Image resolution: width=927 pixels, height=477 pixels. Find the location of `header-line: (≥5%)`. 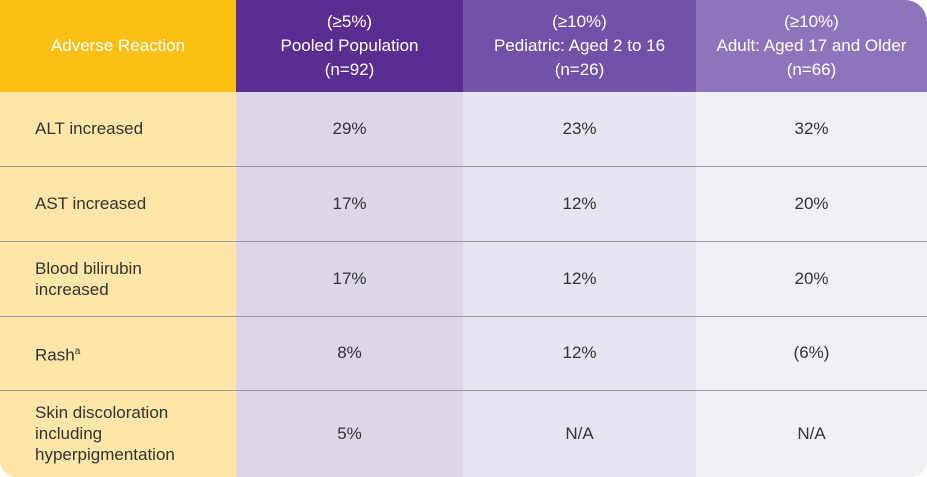

header-line: (≥5%) is located at coordinates (349, 21).